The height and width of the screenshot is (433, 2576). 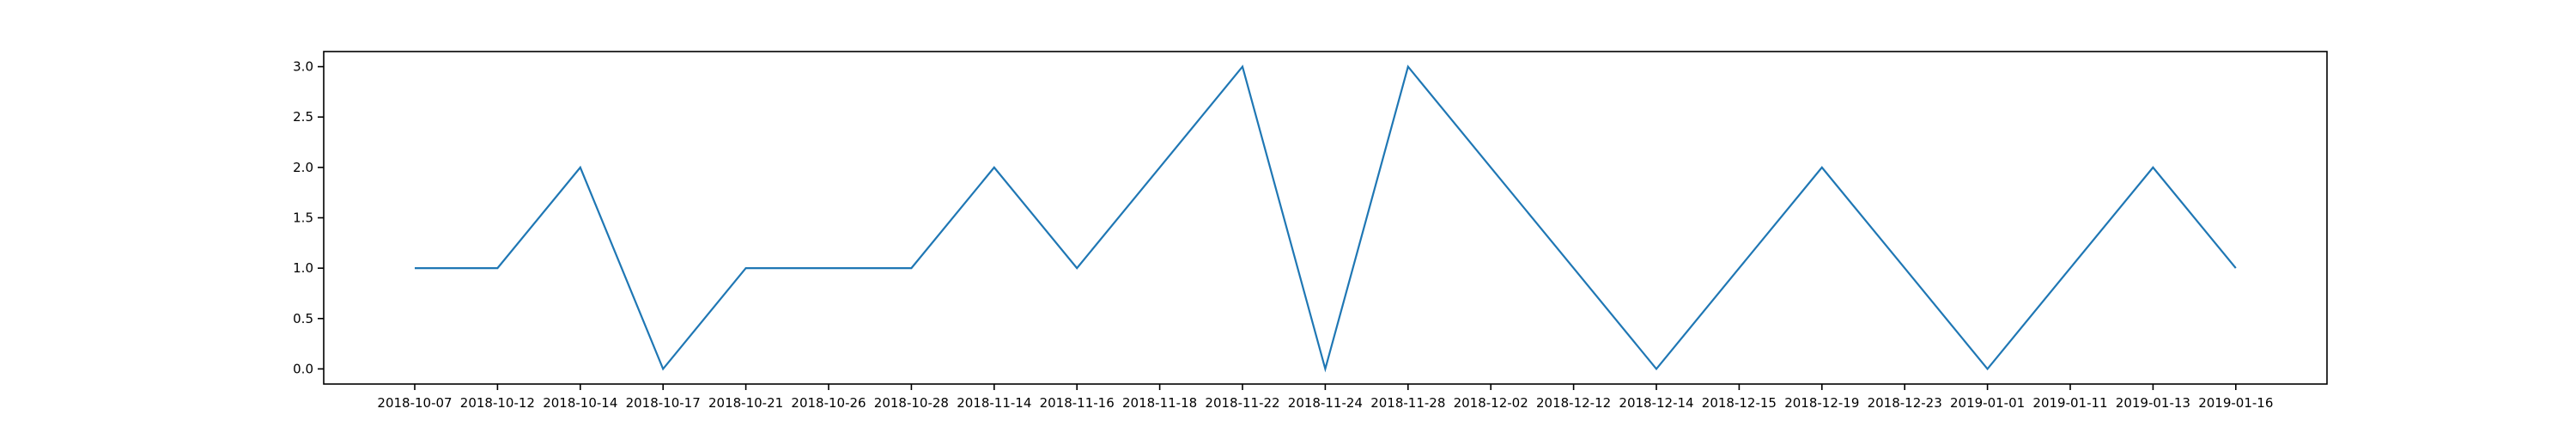 What do you see at coordinates (303, 117) in the screenshot?
I see `y-tick-label: 2.5` at bounding box center [303, 117].